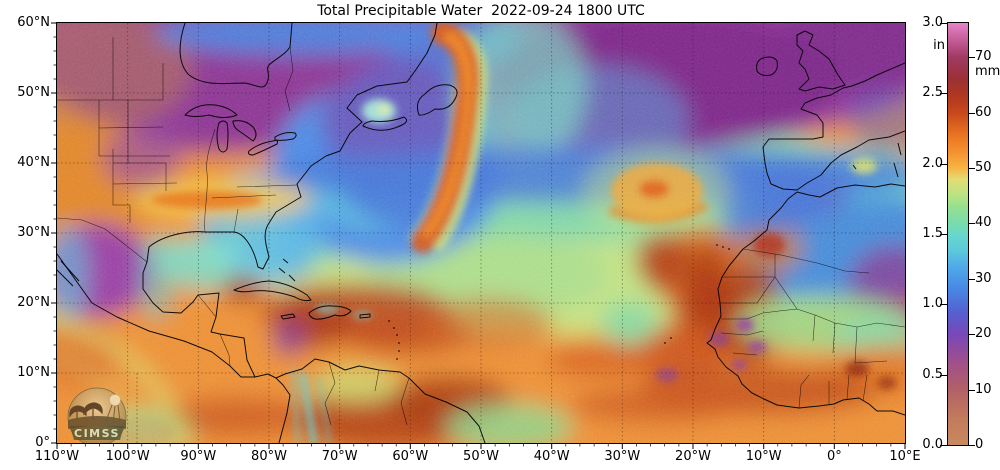 This screenshot has width=1000, height=470. Describe the element at coordinates (987, 71) in the screenshot. I see `colorbar-unit-mm: mm` at that location.